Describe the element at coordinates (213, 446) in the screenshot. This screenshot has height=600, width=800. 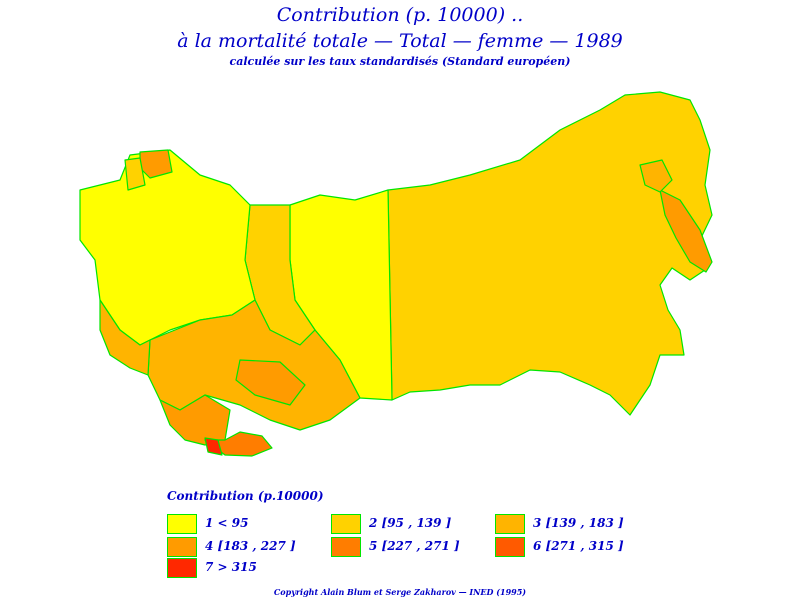
I see `region-southern-tip` at that location.